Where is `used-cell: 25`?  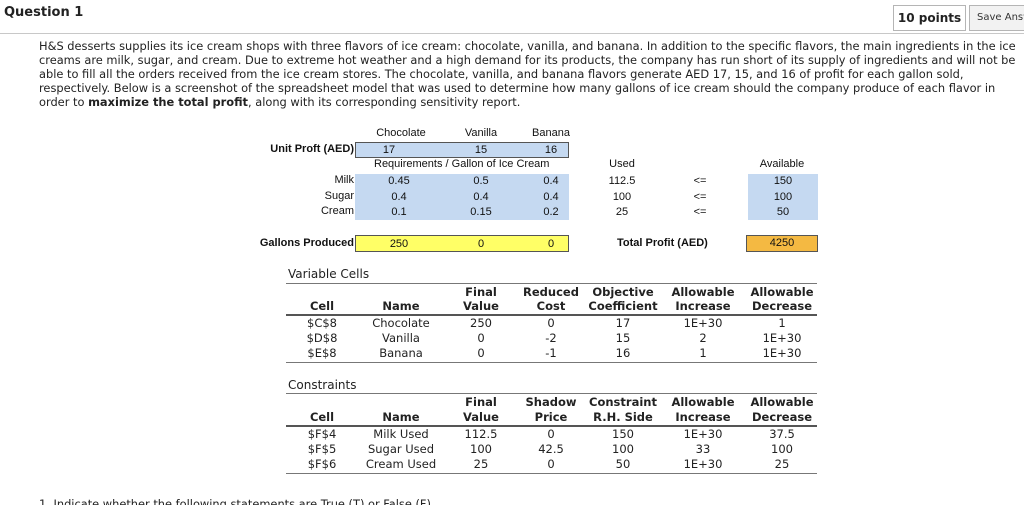
used-cell: 25 is located at coordinates (622, 212).